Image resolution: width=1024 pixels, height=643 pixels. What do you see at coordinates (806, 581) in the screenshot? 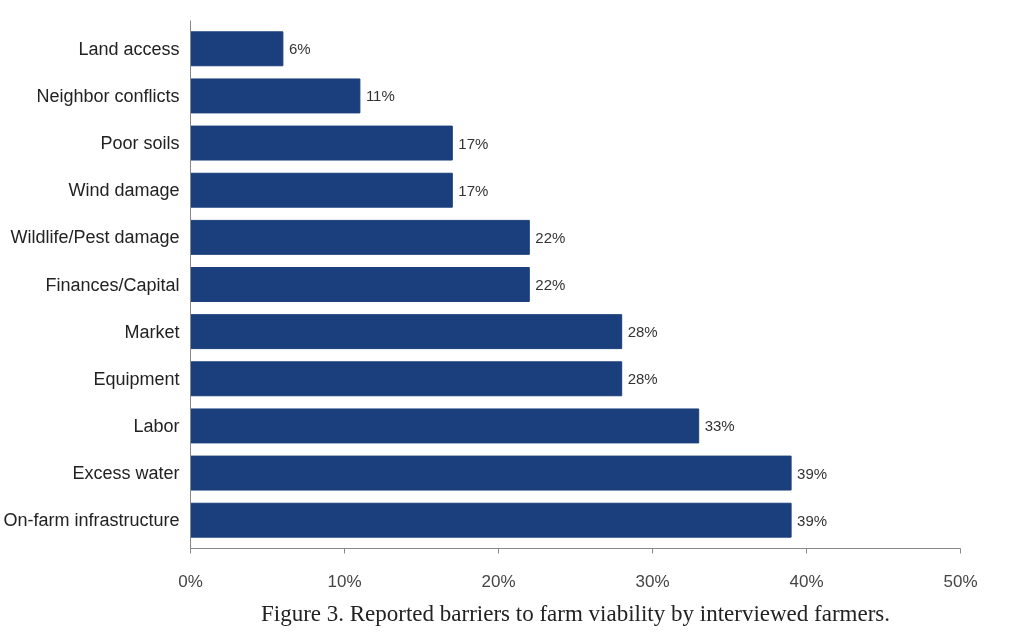
I see `x-tick-label: 40%` at bounding box center [806, 581].